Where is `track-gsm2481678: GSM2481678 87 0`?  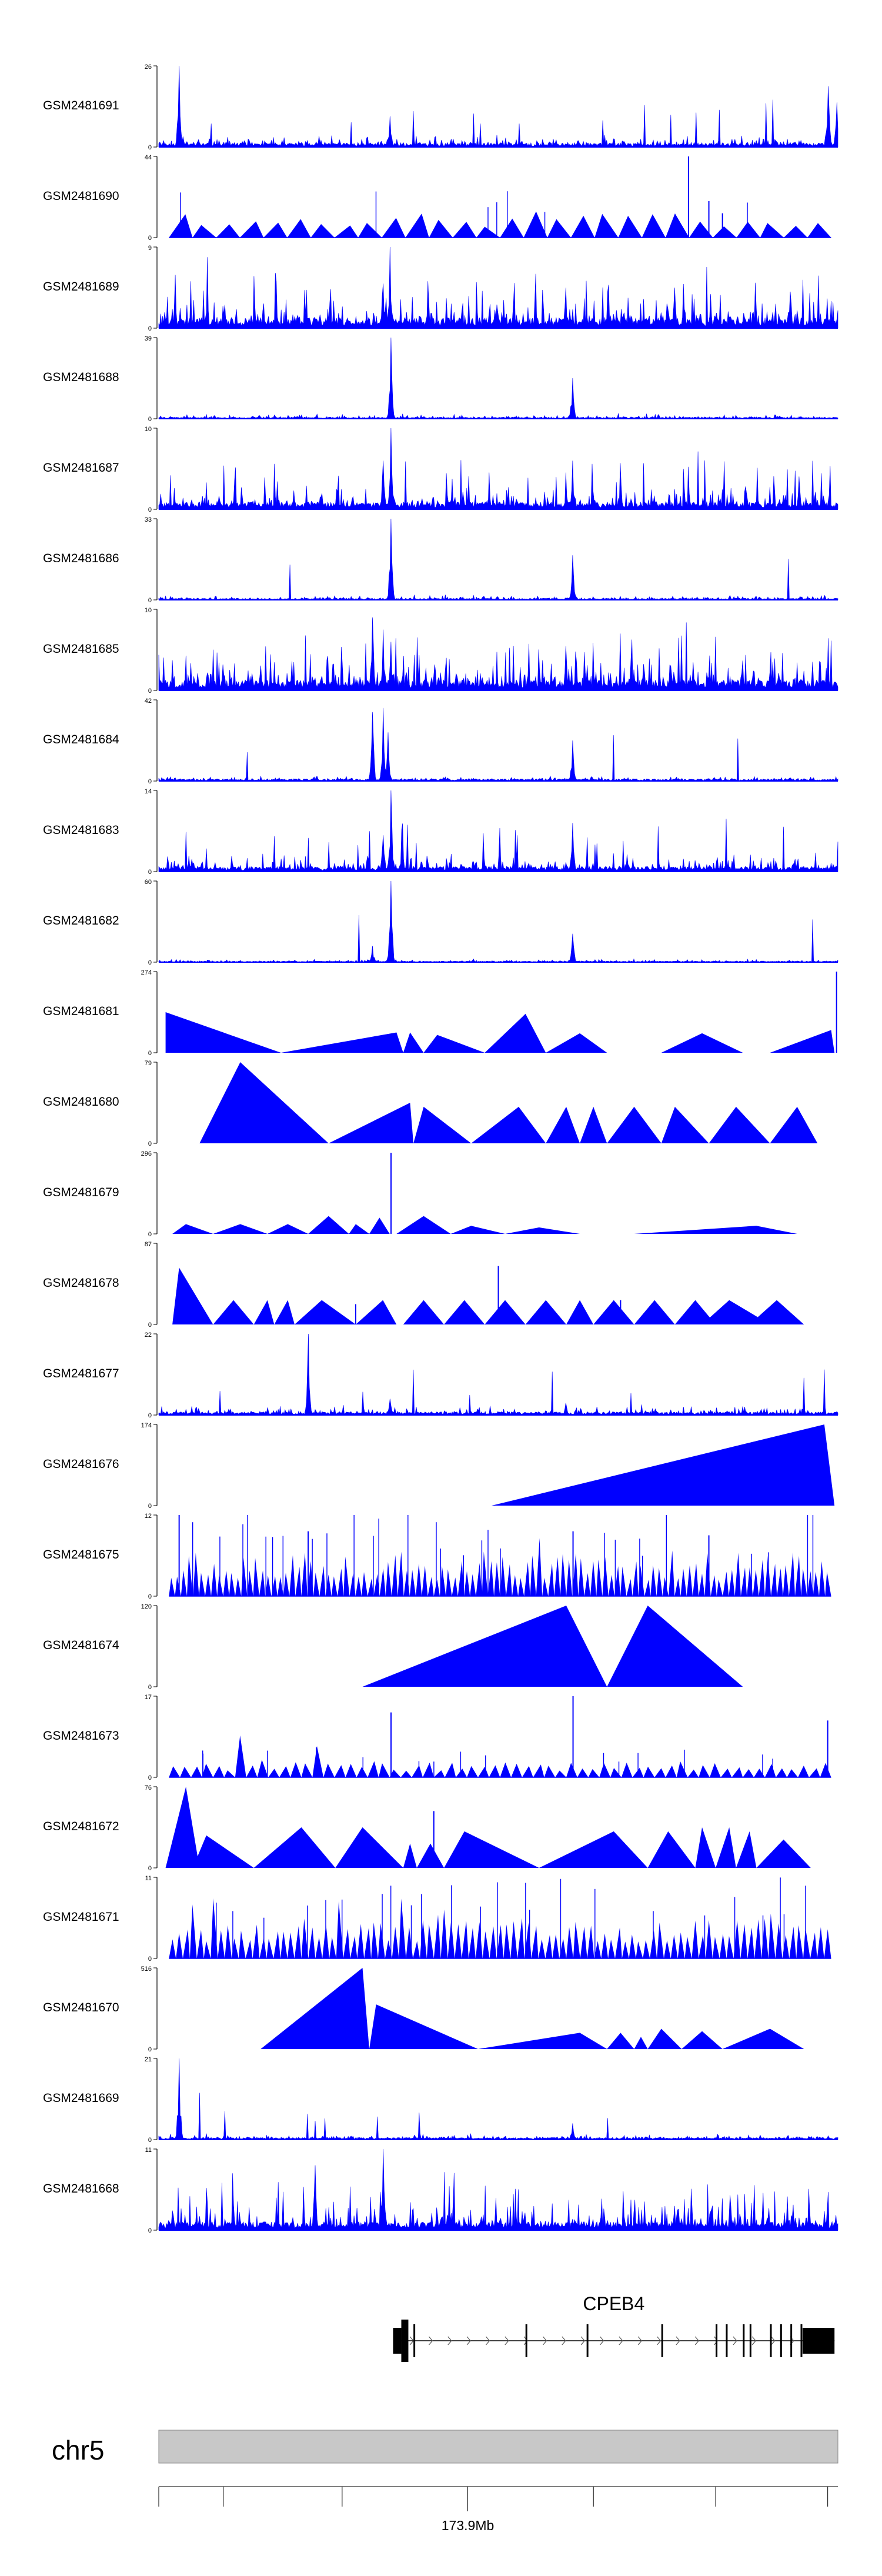
track-gsm2481678: GSM2481678 87 0 is located at coordinates (423, 1285).